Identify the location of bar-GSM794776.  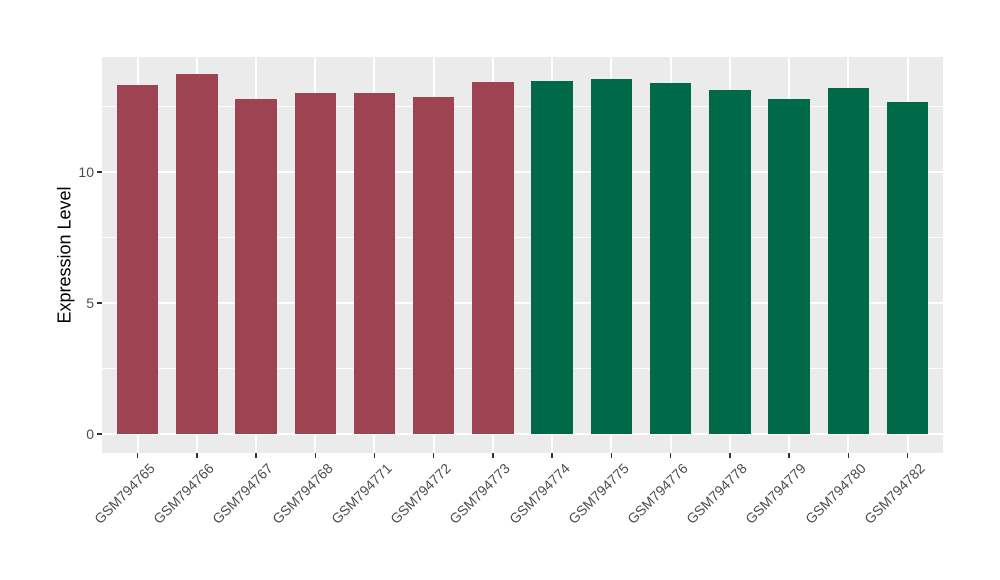
(670, 258).